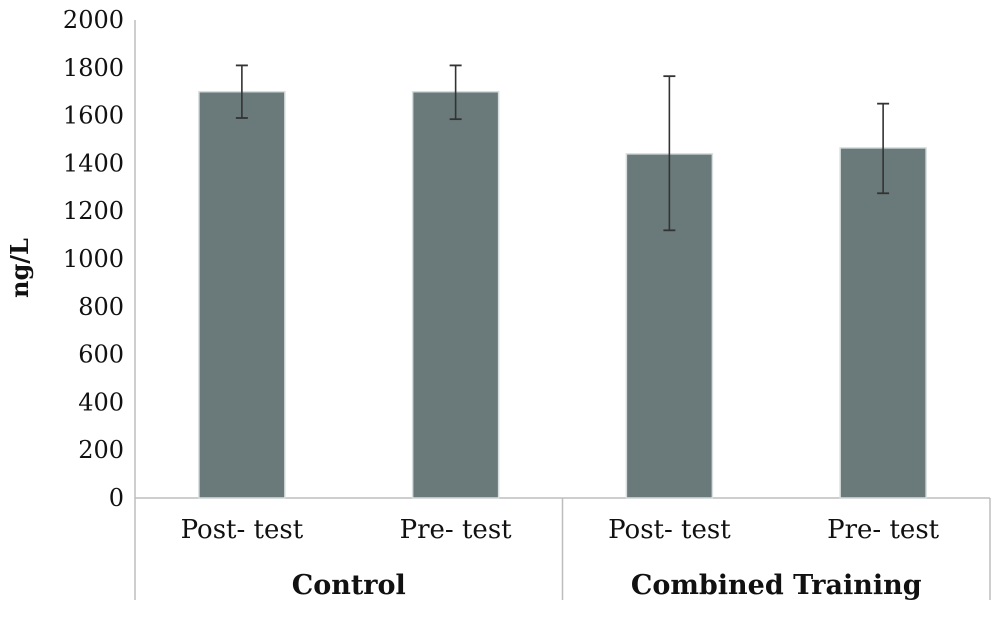 The width and height of the screenshot is (1000, 625). What do you see at coordinates (101, 355) in the screenshot?
I see `y-tick-label: 600` at bounding box center [101, 355].